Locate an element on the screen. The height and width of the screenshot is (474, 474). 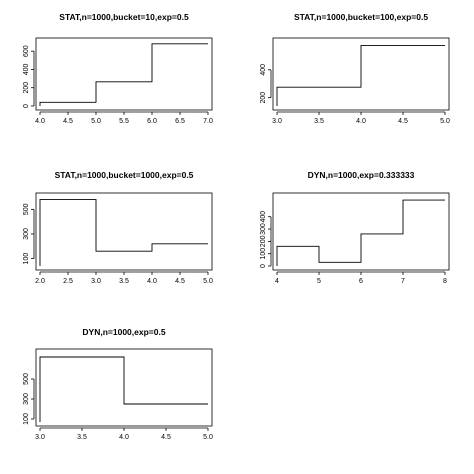
x-tick-label: 2.0 is located at coordinates (40, 281).